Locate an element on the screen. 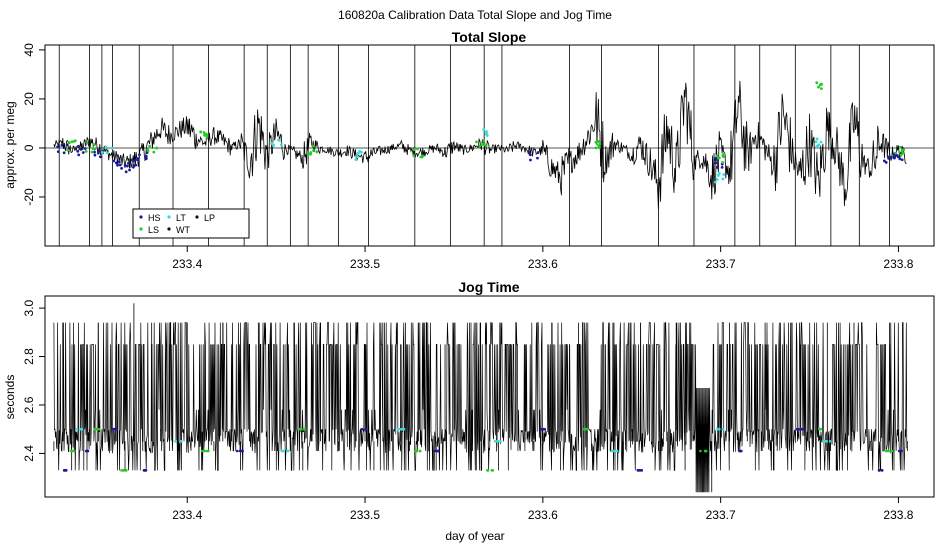 The width and height of the screenshot is (950, 550). legend: HS LS LT WT LP is located at coordinates (191, 223).